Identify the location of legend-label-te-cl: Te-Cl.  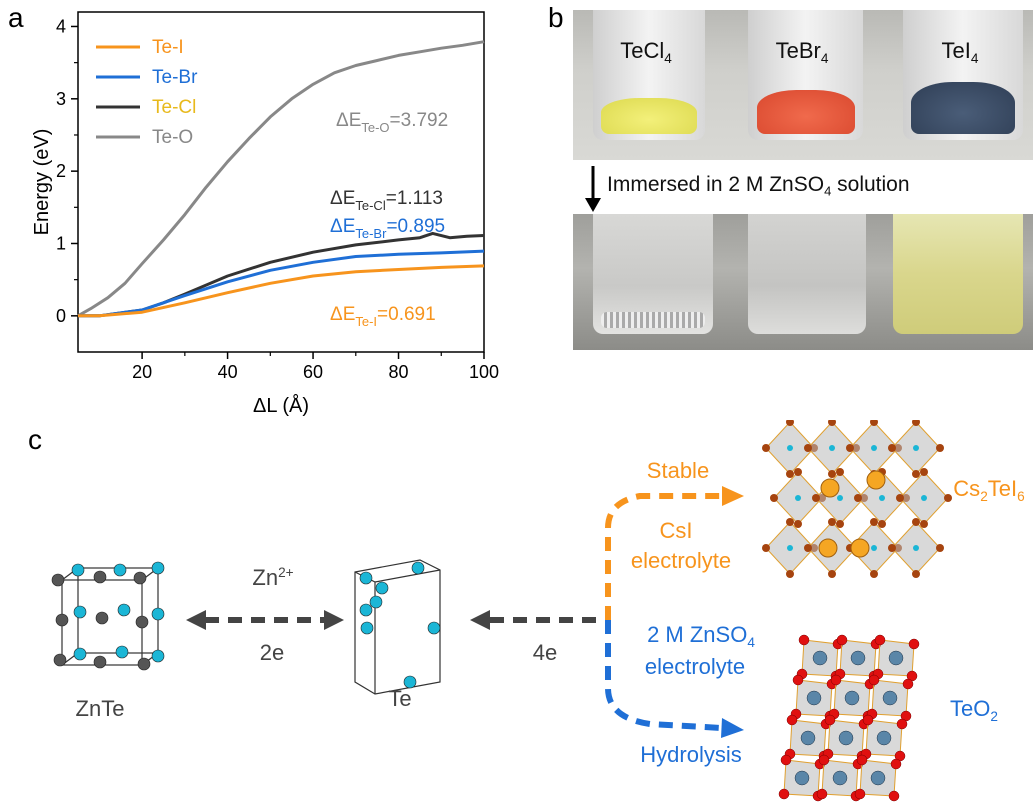
(174, 107).